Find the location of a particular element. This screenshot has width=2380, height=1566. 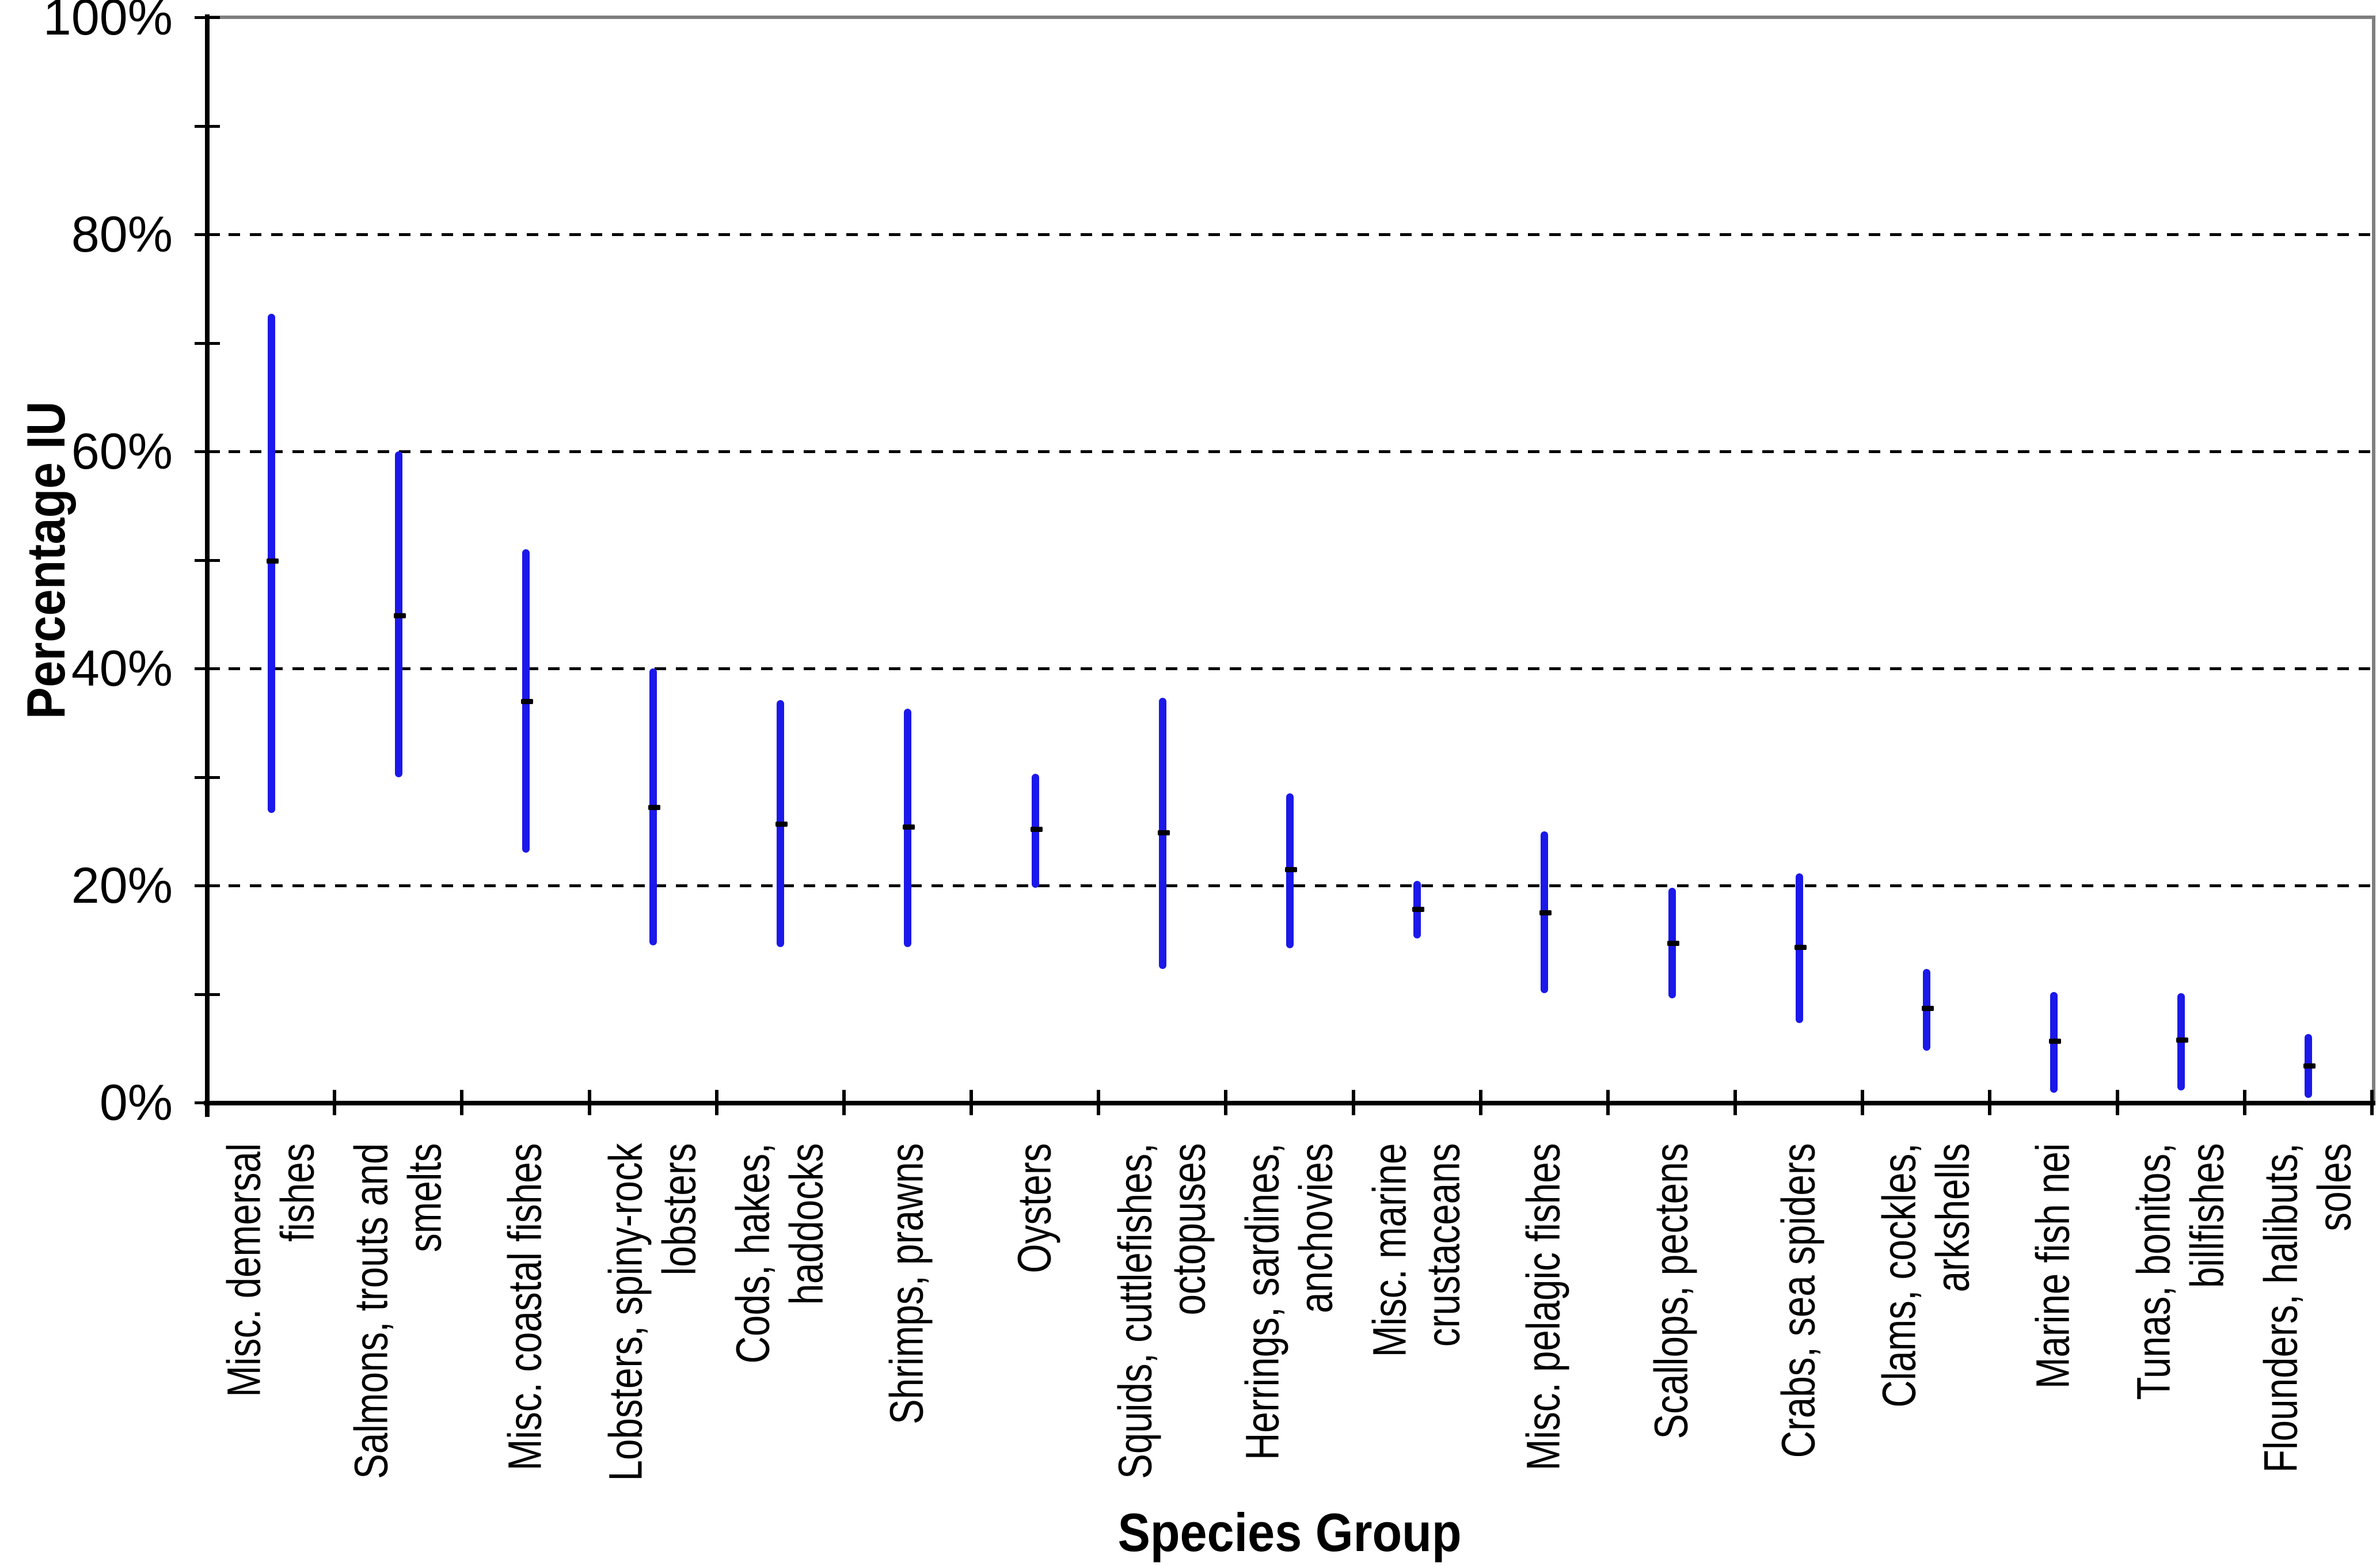

plot-top-border is located at coordinates (1290, 17).